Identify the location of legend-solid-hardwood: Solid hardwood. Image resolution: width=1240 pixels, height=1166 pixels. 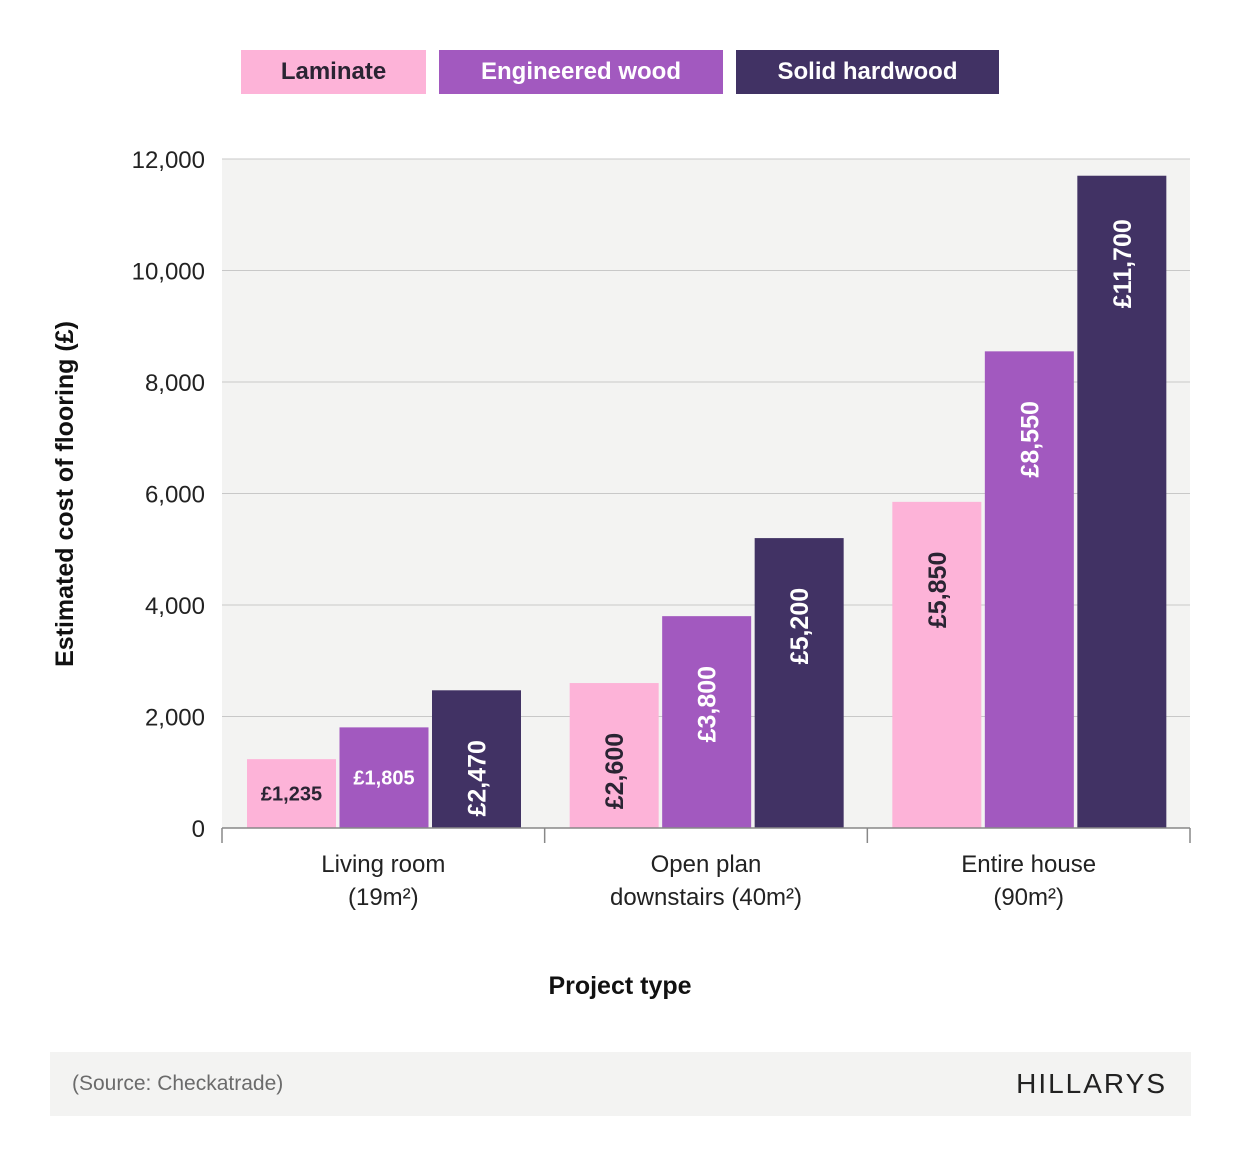
(867, 72).